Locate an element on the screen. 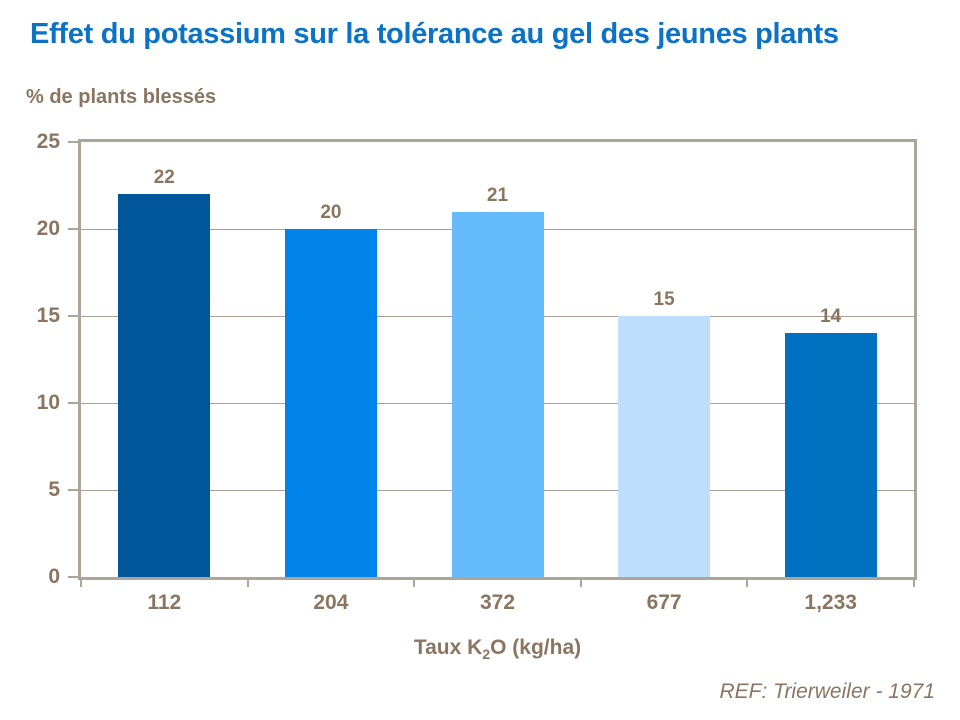  ytick-label: 25 is located at coordinates (48, 141).